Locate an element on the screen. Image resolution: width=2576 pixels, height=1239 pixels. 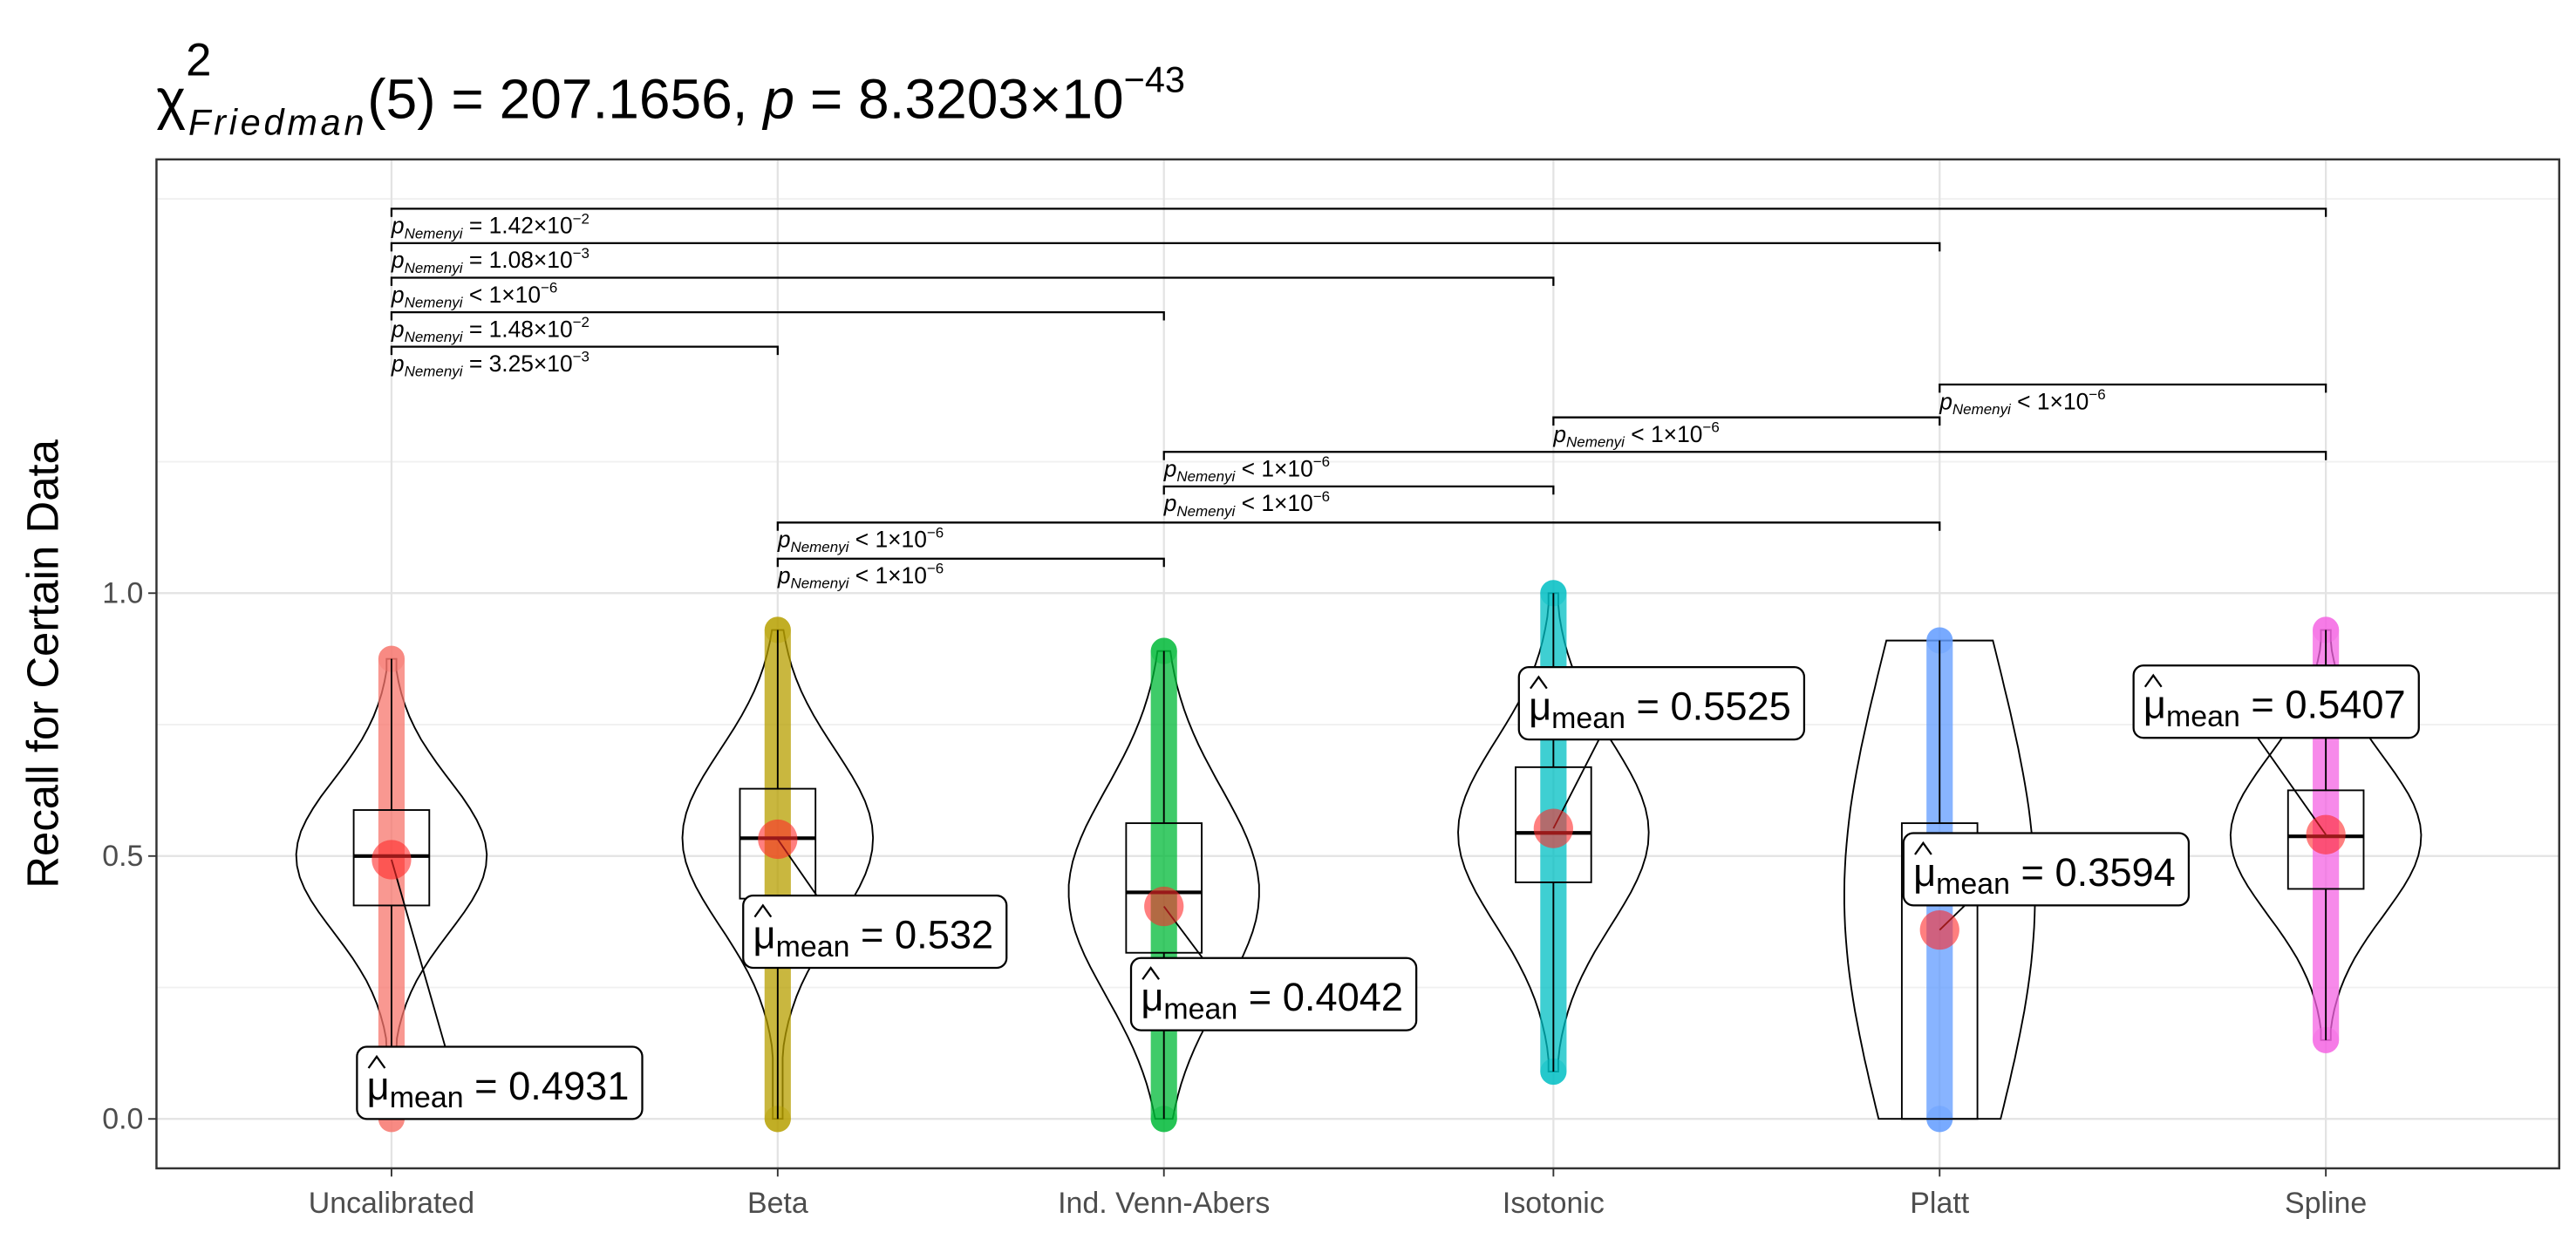
y-tick-label: 0.0 is located at coordinates (122, 1120).